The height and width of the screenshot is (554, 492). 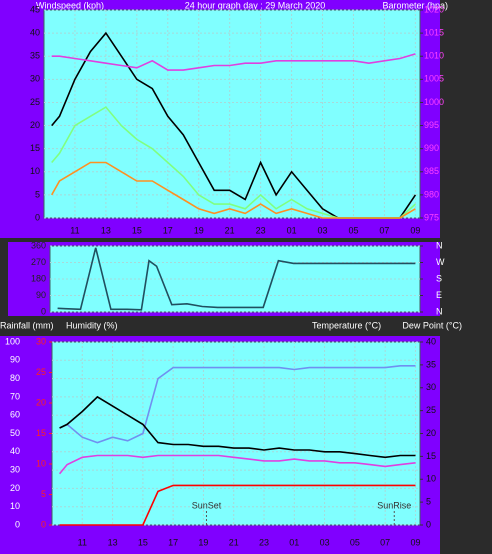 I want to click on y-tick-label: 270, so click(x=38, y=262).